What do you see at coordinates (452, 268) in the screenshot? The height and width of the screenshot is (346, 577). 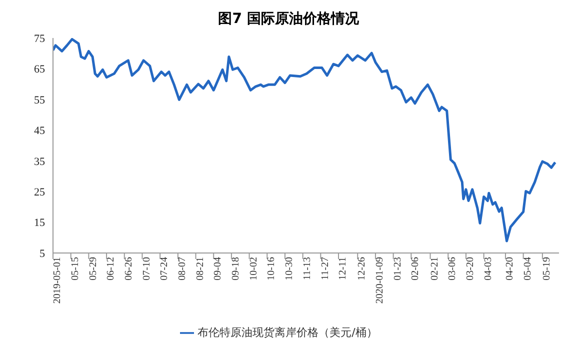 I see `x-tick-label: 03-06` at bounding box center [452, 268].